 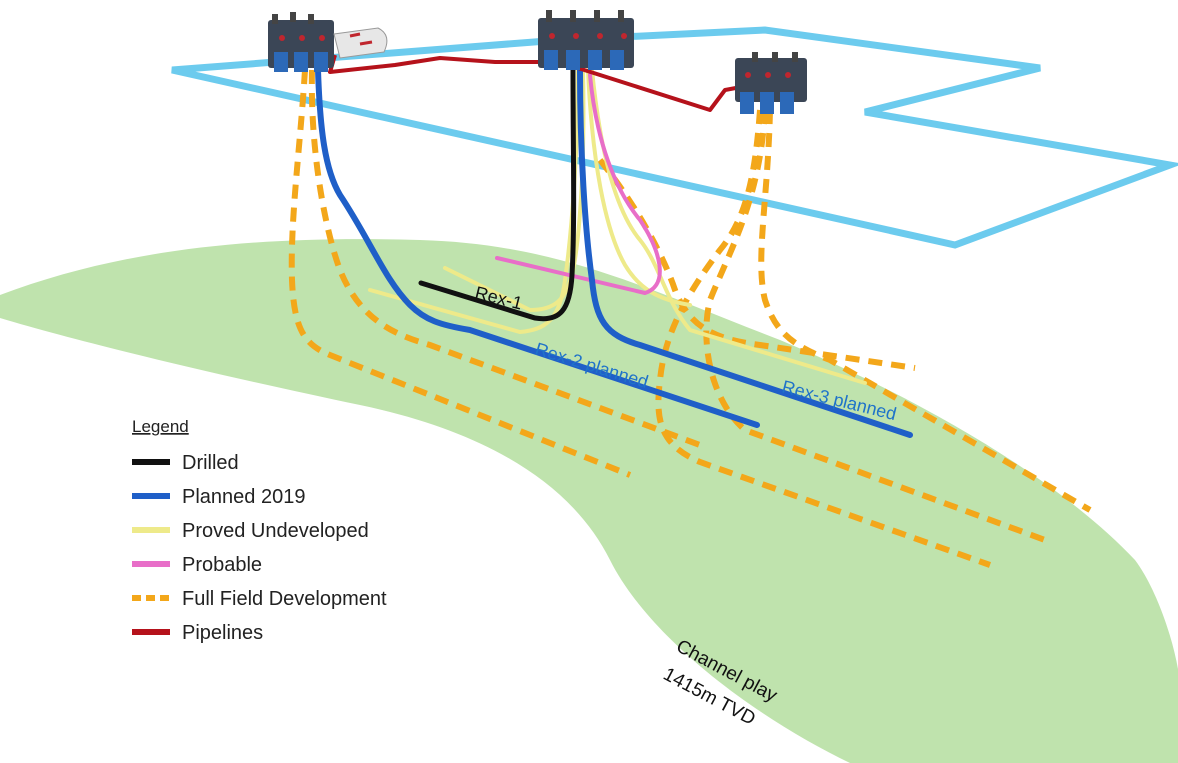 What do you see at coordinates (665, 89) in the screenshot?
I see `pipeline-center-east` at bounding box center [665, 89].